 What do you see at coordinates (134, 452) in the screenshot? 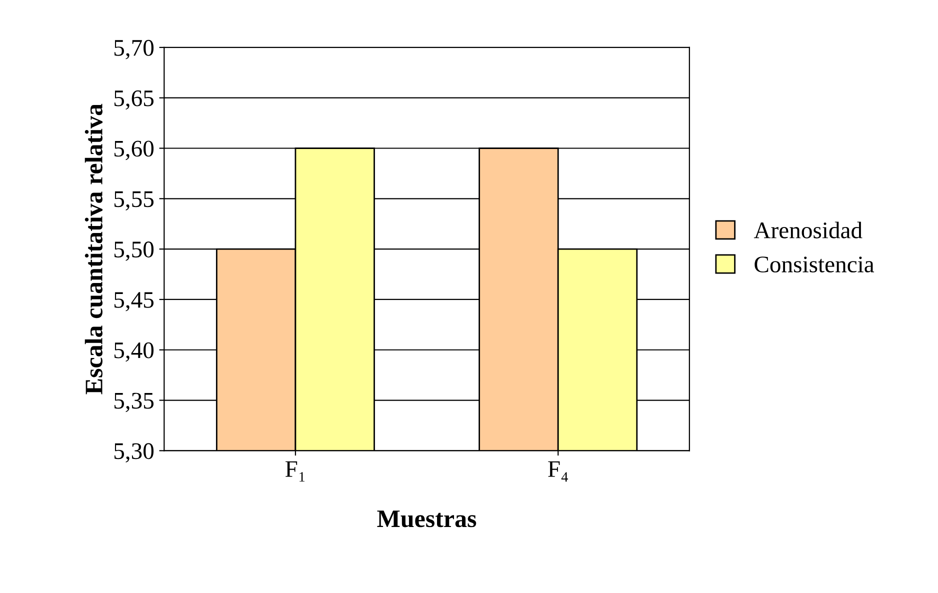
I see `y-tick-label: 5,30` at bounding box center [134, 452].